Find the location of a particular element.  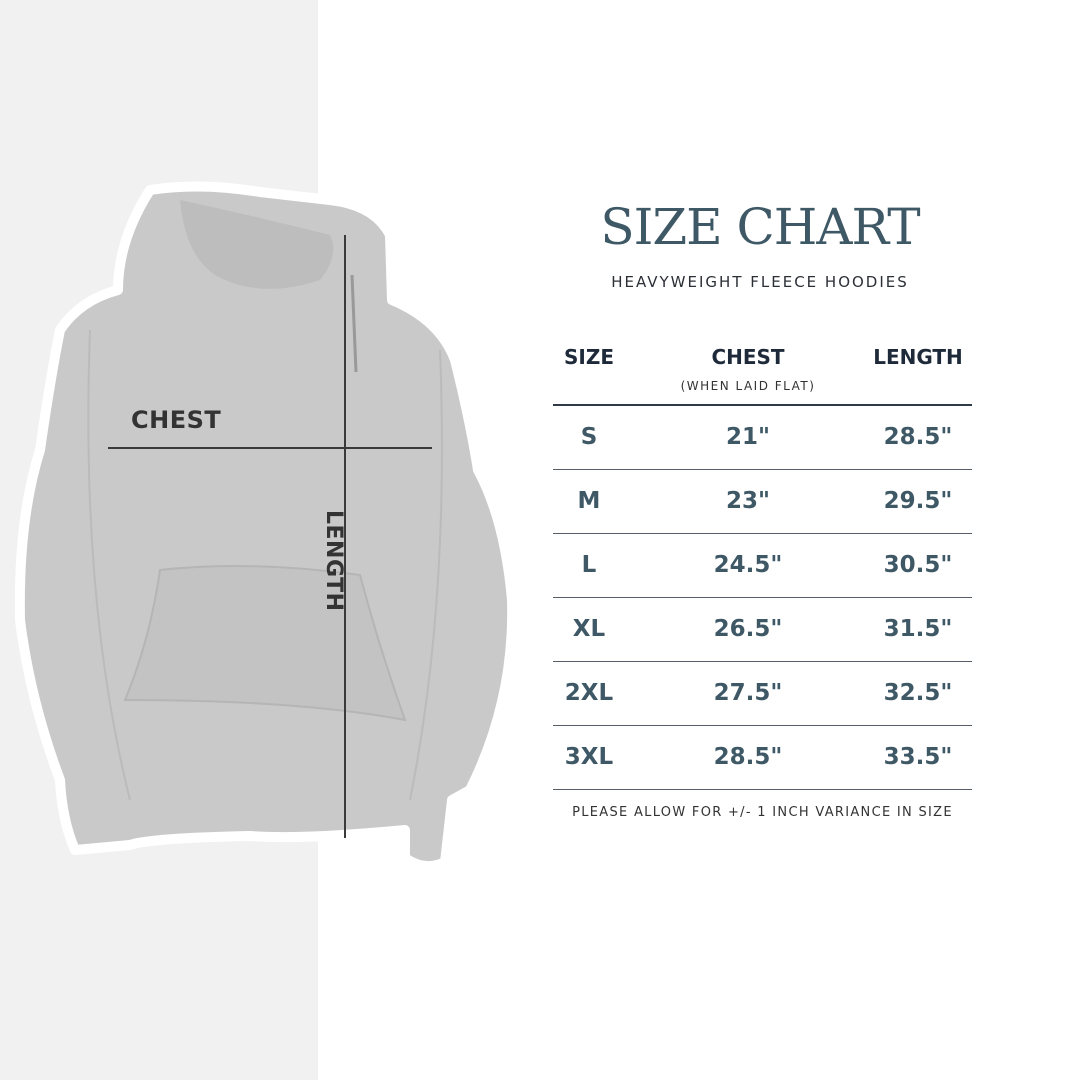

length-cell: 32.5" is located at coordinates (918, 693).